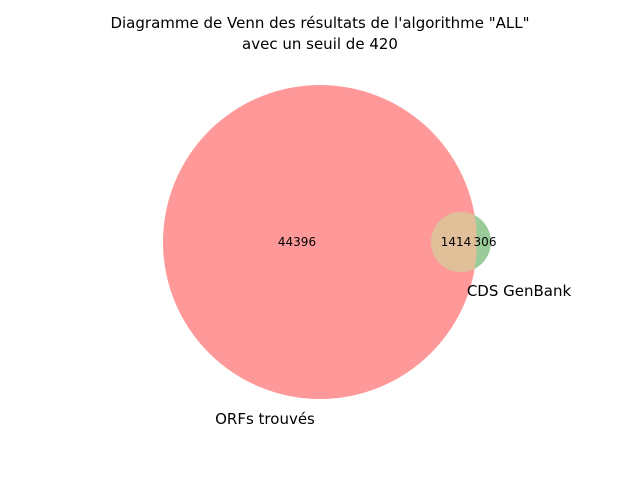 This screenshot has height=480, width=640. I want to click on count-intersection: 1414, so click(456, 242).